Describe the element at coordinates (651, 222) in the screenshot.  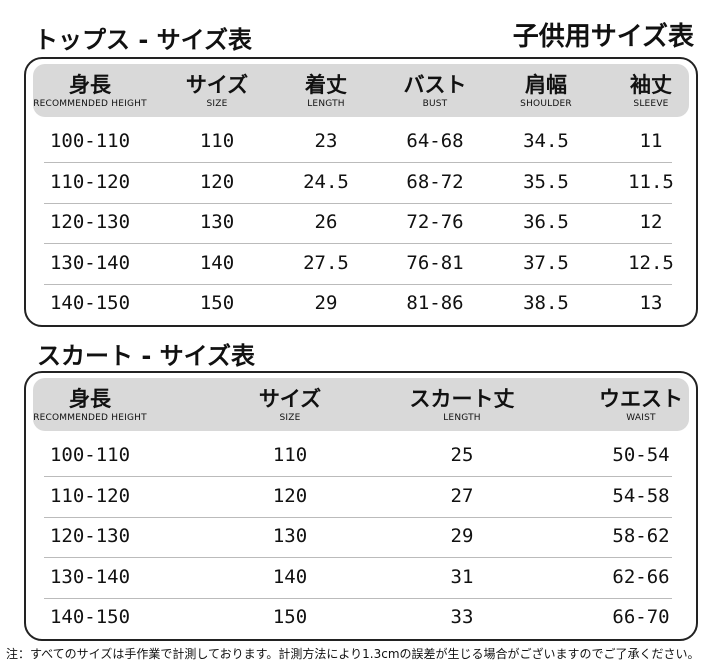
I see `table-cell: 12` at that location.